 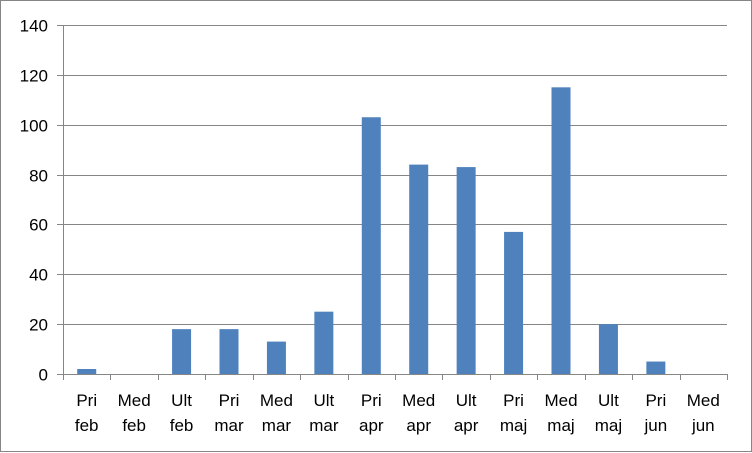 What do you see at coordinates (34, 26) in the screenshot?
I see `y-tick-label: 140` at bounding box center [34, 26].